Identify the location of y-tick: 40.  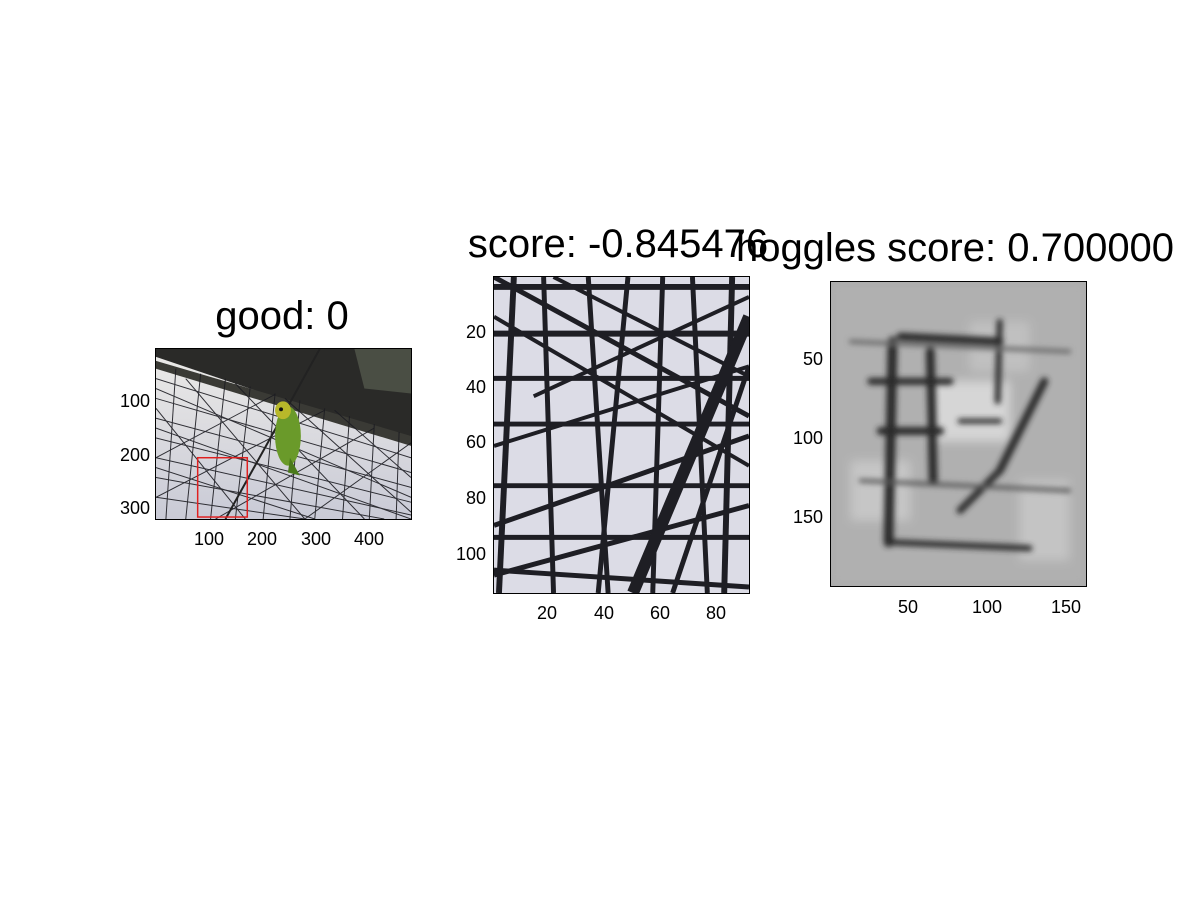
(475, 387).